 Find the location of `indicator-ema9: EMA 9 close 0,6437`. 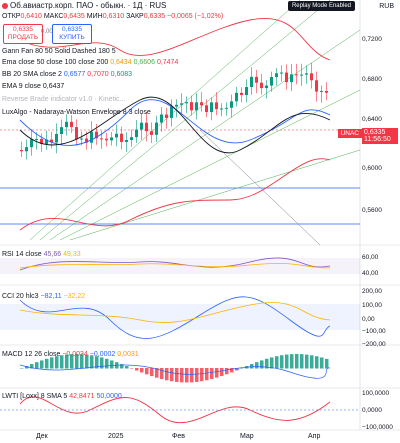

indicator-ema9: EMA 9 close 0,6437 is located at coordinates (33, 86).